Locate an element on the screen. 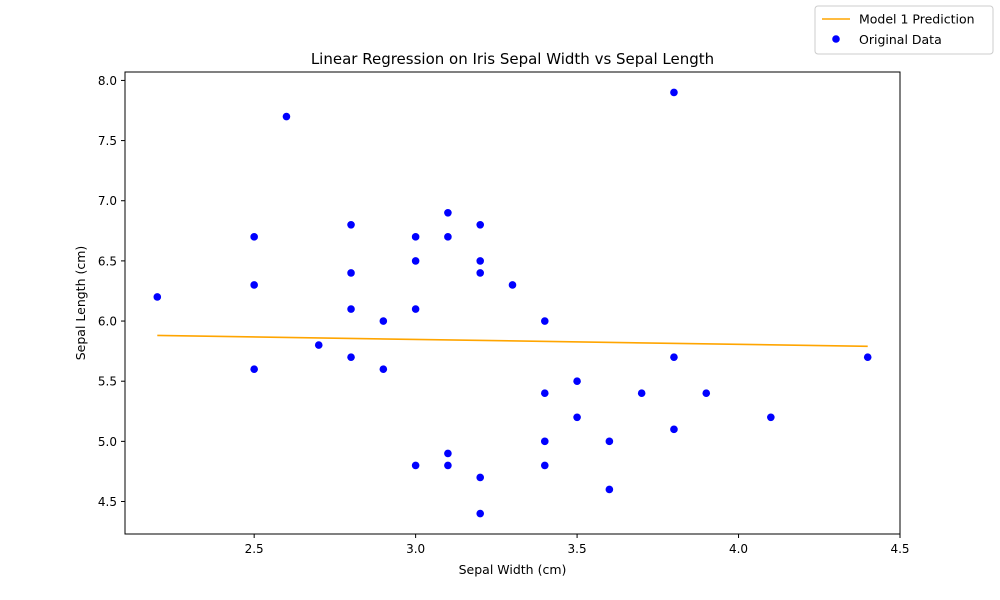 This screenshot has height=600, width=1000. y-tick-label: 6.5 is located at coordinates (107, 261).